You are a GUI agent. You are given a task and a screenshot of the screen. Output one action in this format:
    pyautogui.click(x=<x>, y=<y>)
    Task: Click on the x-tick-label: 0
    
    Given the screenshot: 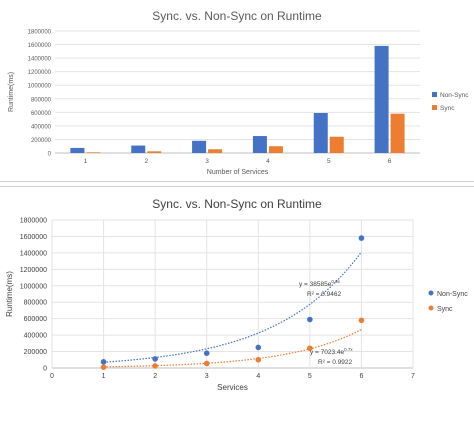 What is the action you would take?
    pyautogui.click(x=52, y=376)
    